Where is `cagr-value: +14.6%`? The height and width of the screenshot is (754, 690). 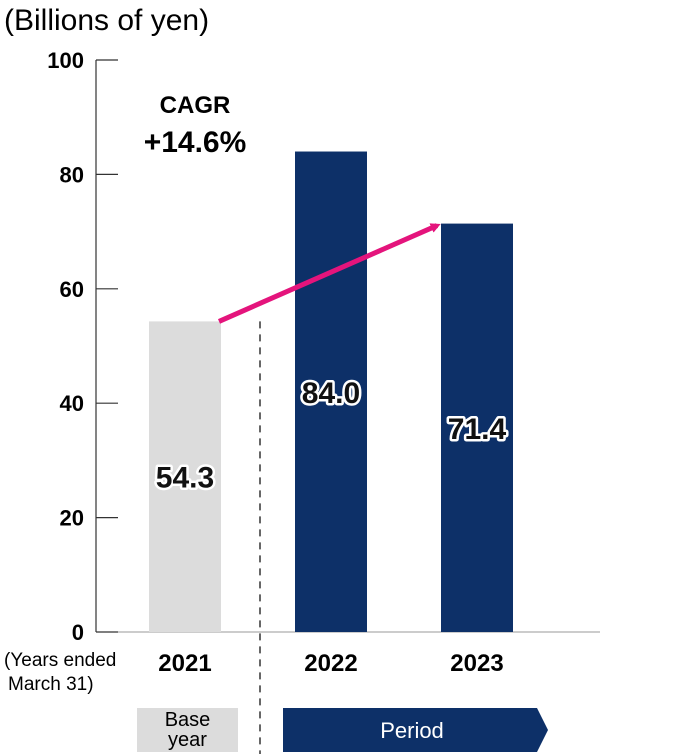 cagr-value: +14.6% is located at coordinates (195, 142).